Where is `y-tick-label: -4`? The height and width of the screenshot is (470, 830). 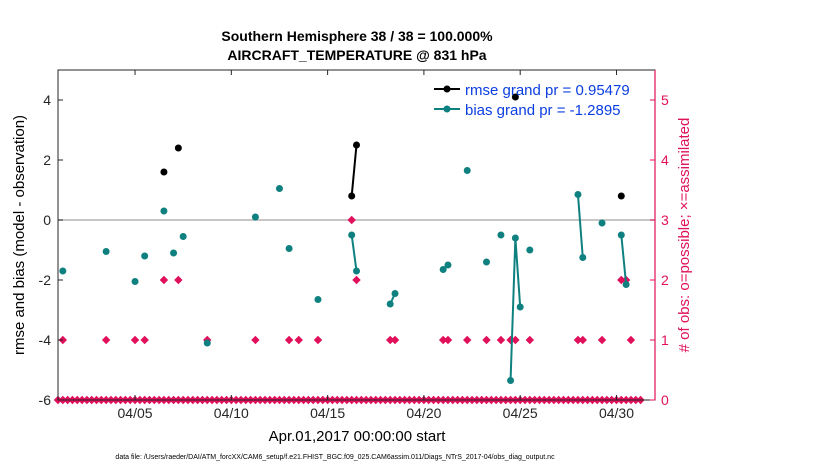
y-tick-label: -4 is located at coordinates (45, 340).